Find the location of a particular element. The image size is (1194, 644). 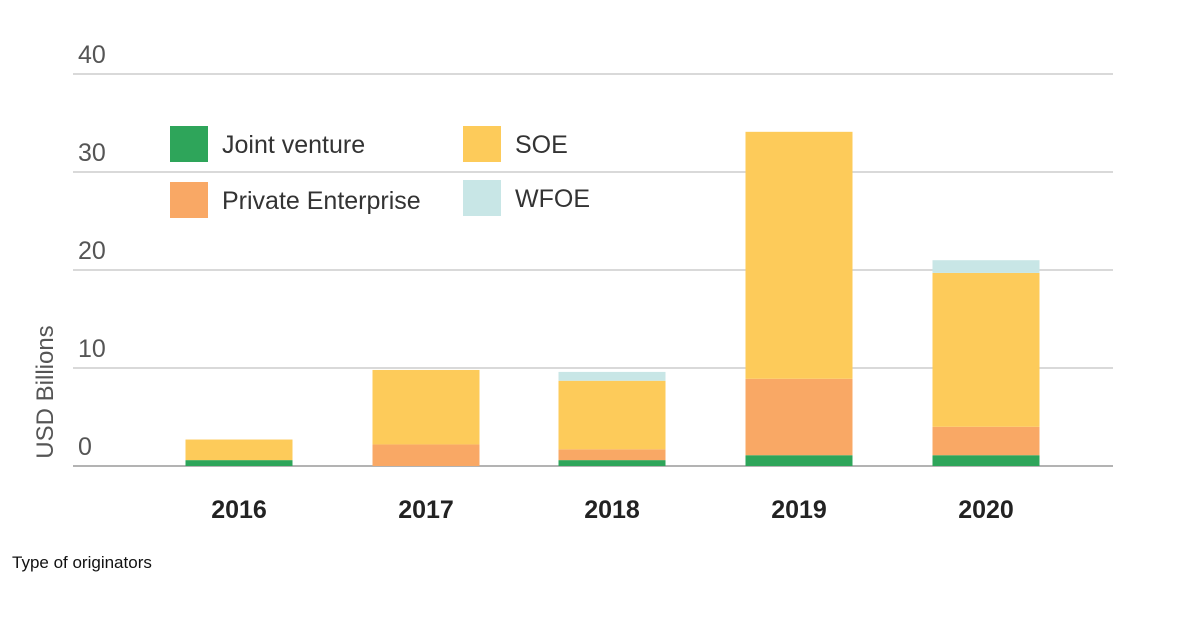

legend-label: Joint venture is located at coordinates (293, 145).